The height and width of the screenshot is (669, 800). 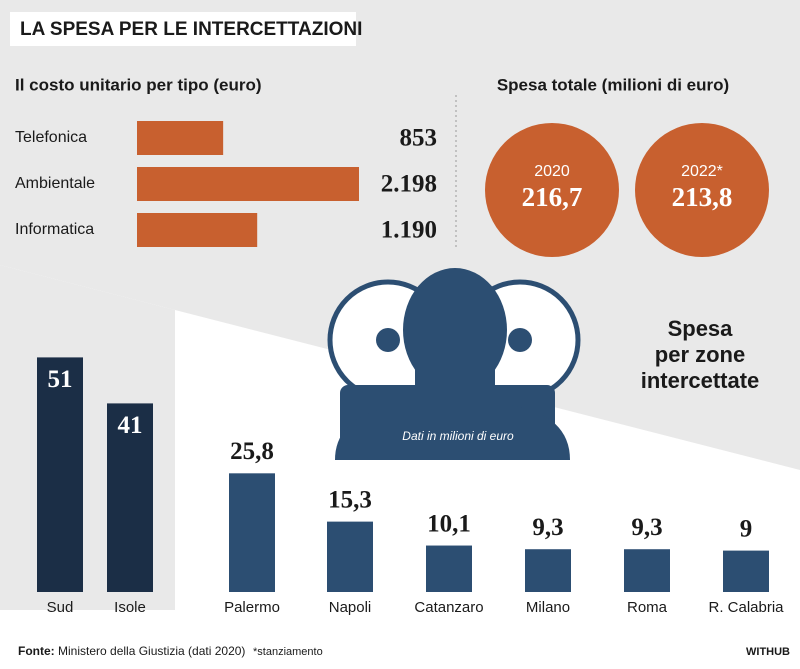 I want to click on value-label: 1.190, so click(x=409, y=230).